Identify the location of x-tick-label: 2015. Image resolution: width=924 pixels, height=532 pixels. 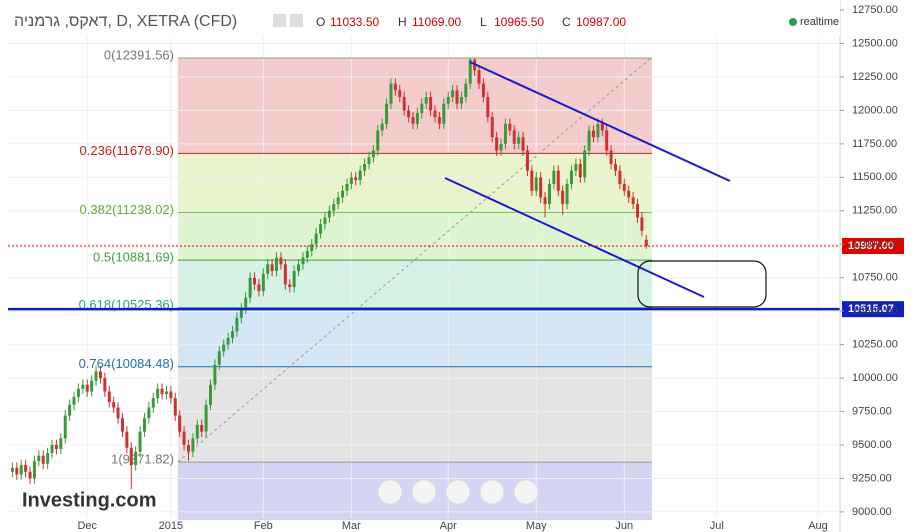
(171, 526).